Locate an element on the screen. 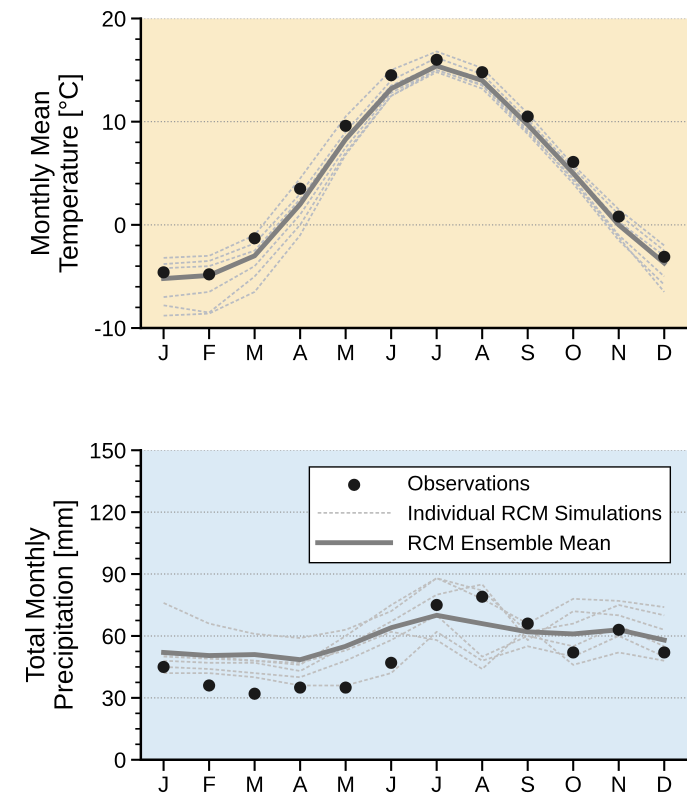  legend-label: Individual RCM Simulations is located at coordinates (535, 512).